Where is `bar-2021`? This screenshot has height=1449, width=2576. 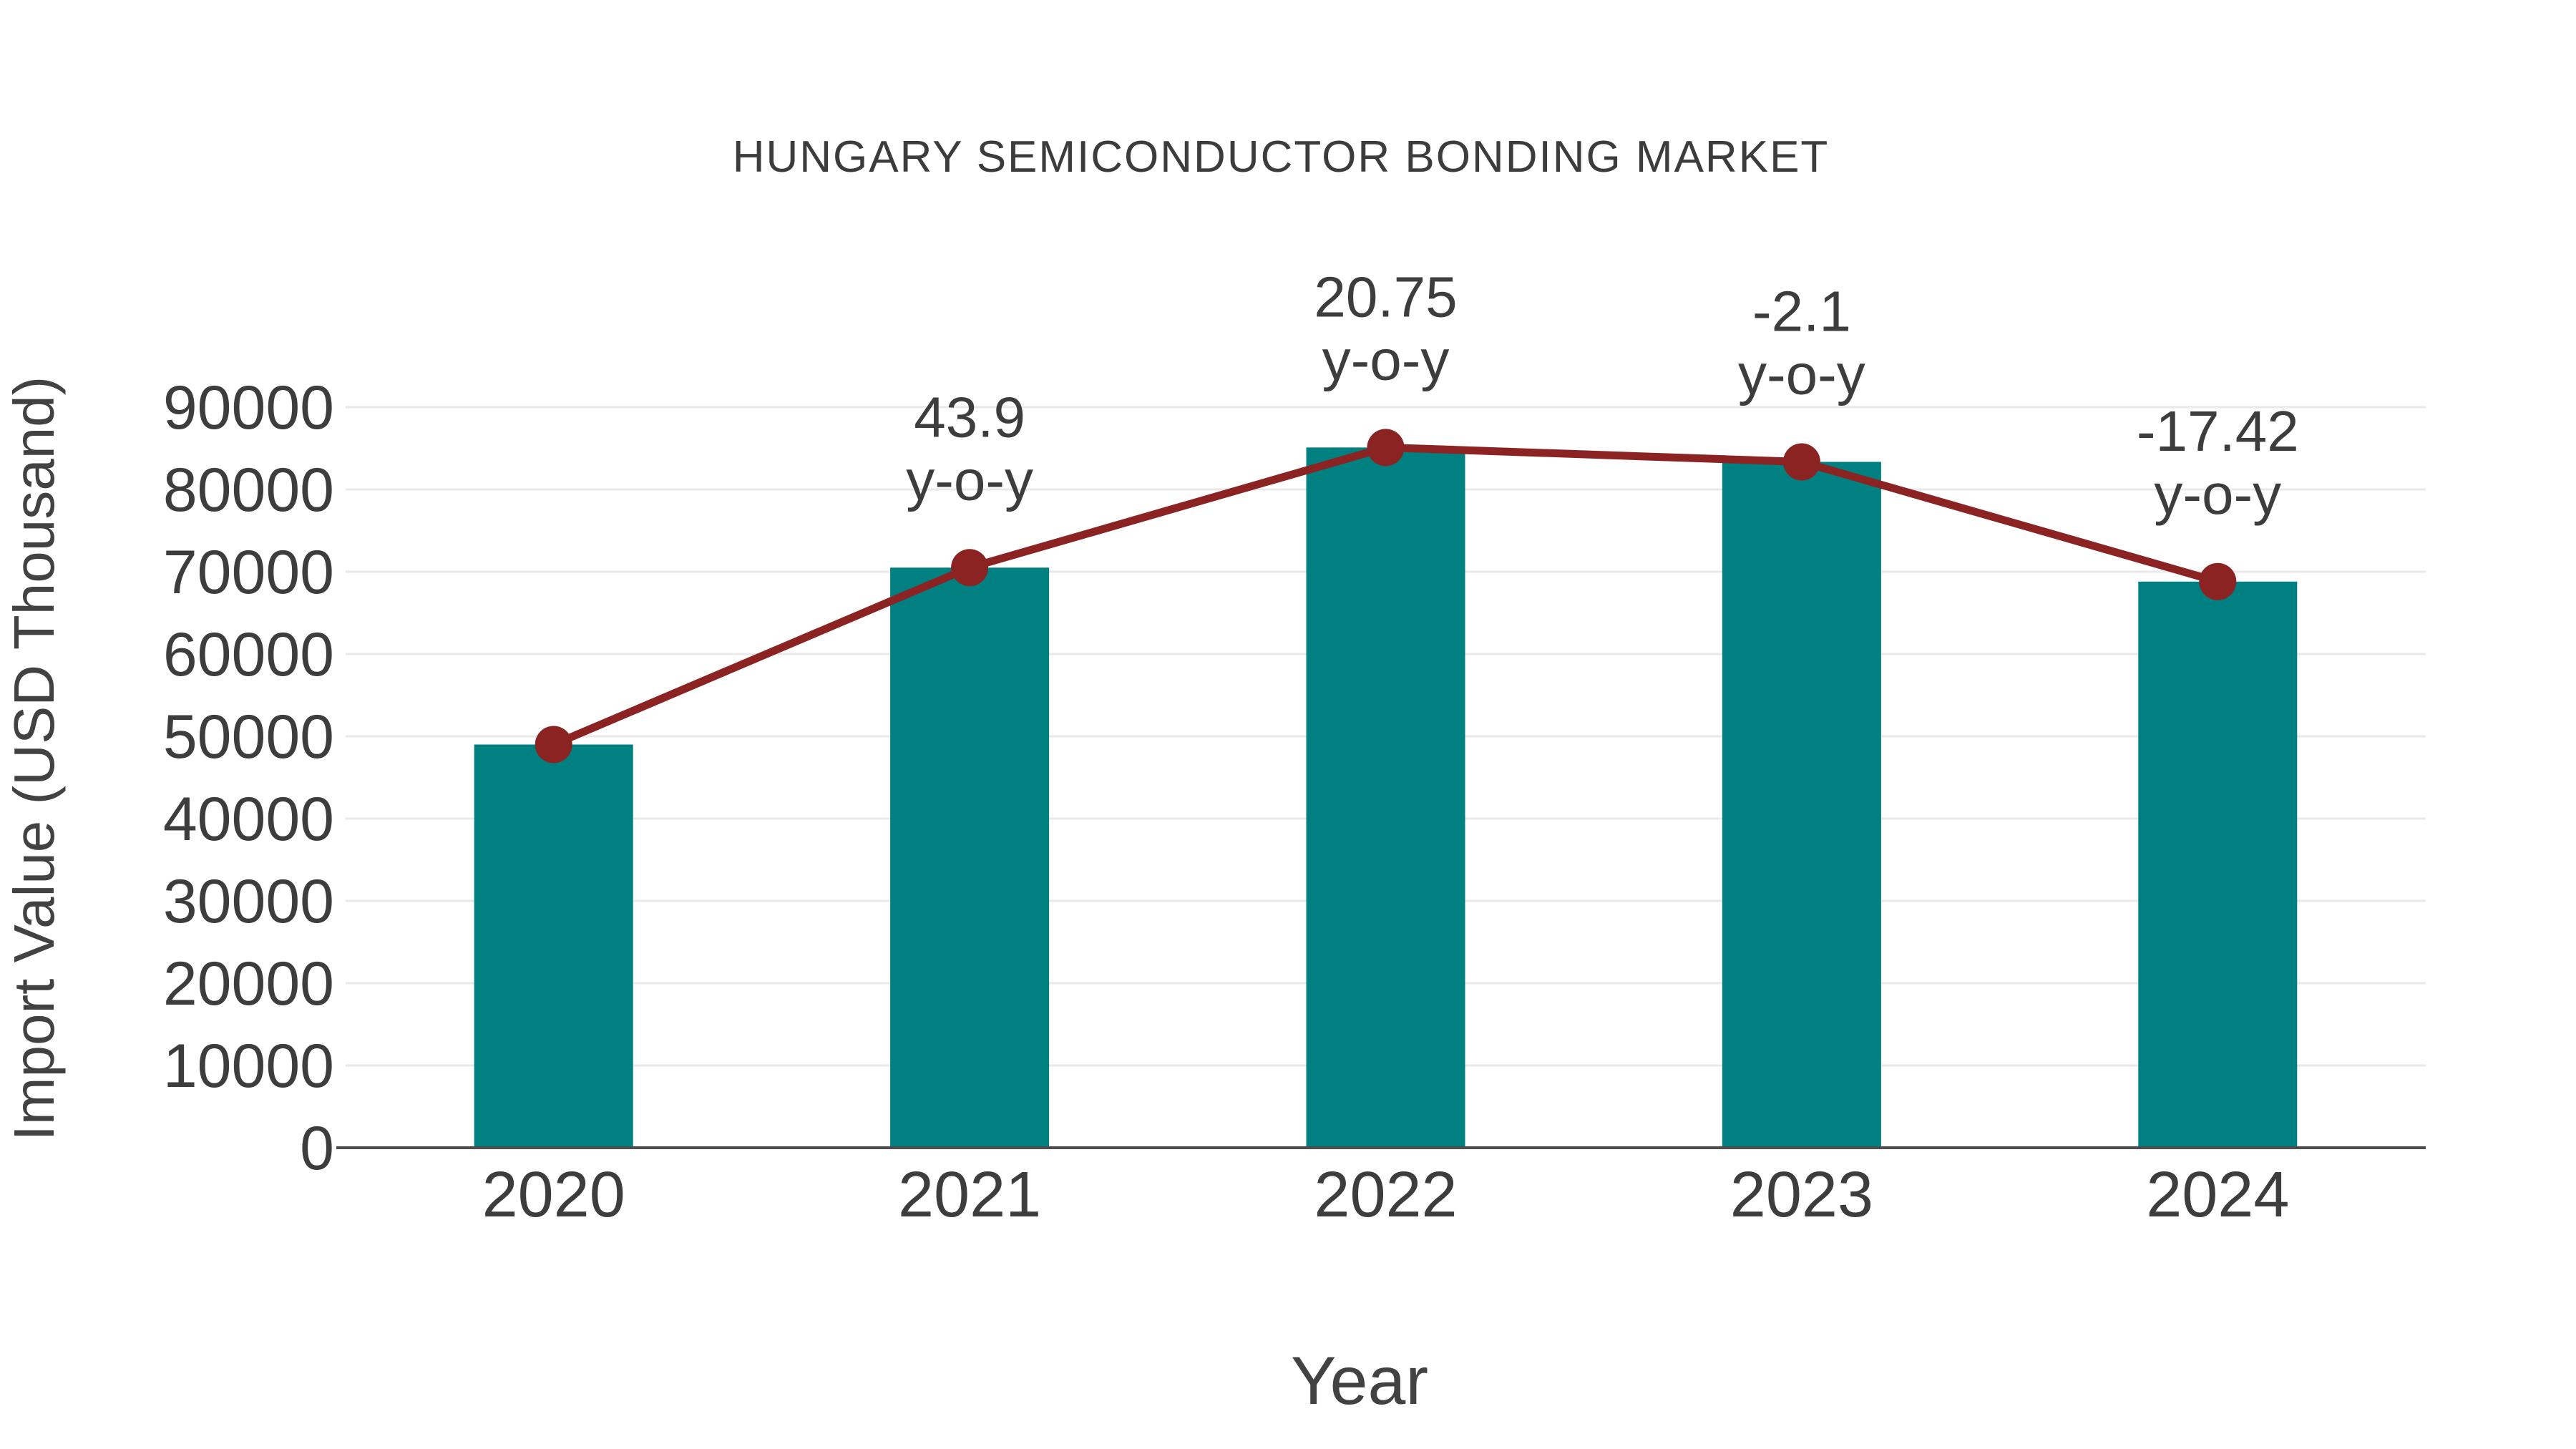 bar-2021 is located at coordinates (970, 858).